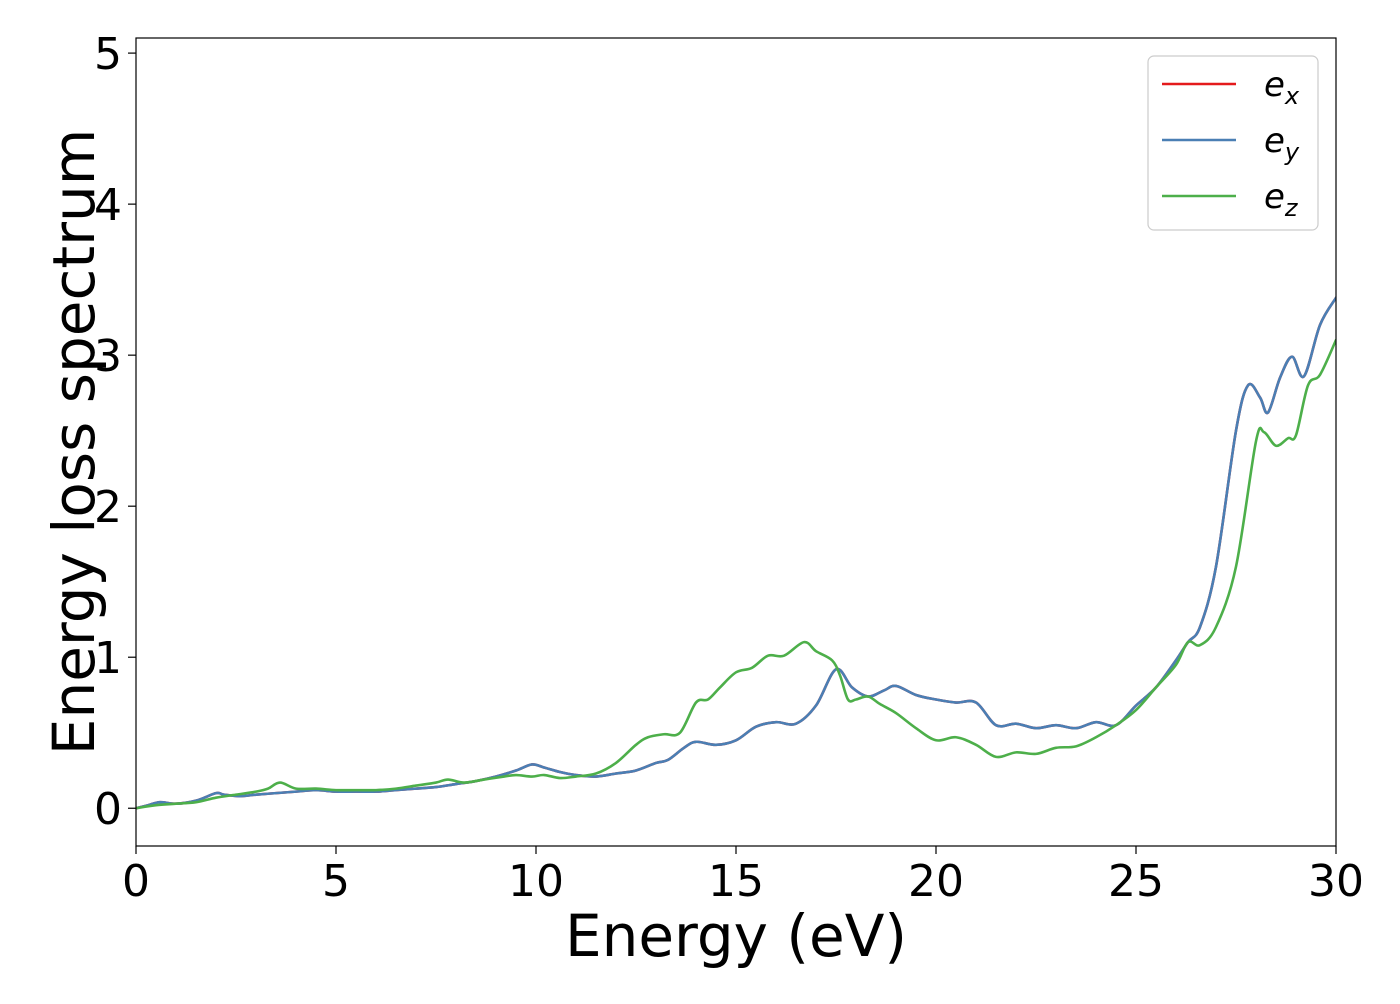  Describe the element at coordinates (136, 881) in the screenshot. I see `x-tick-label: 0` at that location.